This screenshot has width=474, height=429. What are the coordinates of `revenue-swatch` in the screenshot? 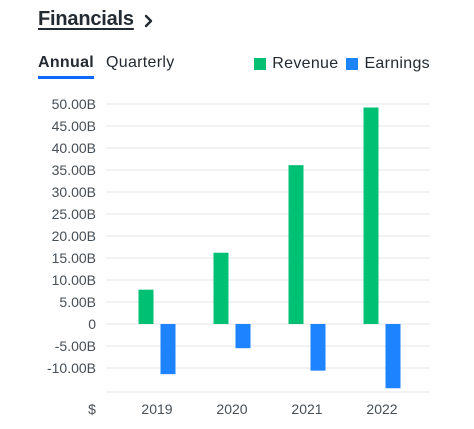 It's located at (260, 64).